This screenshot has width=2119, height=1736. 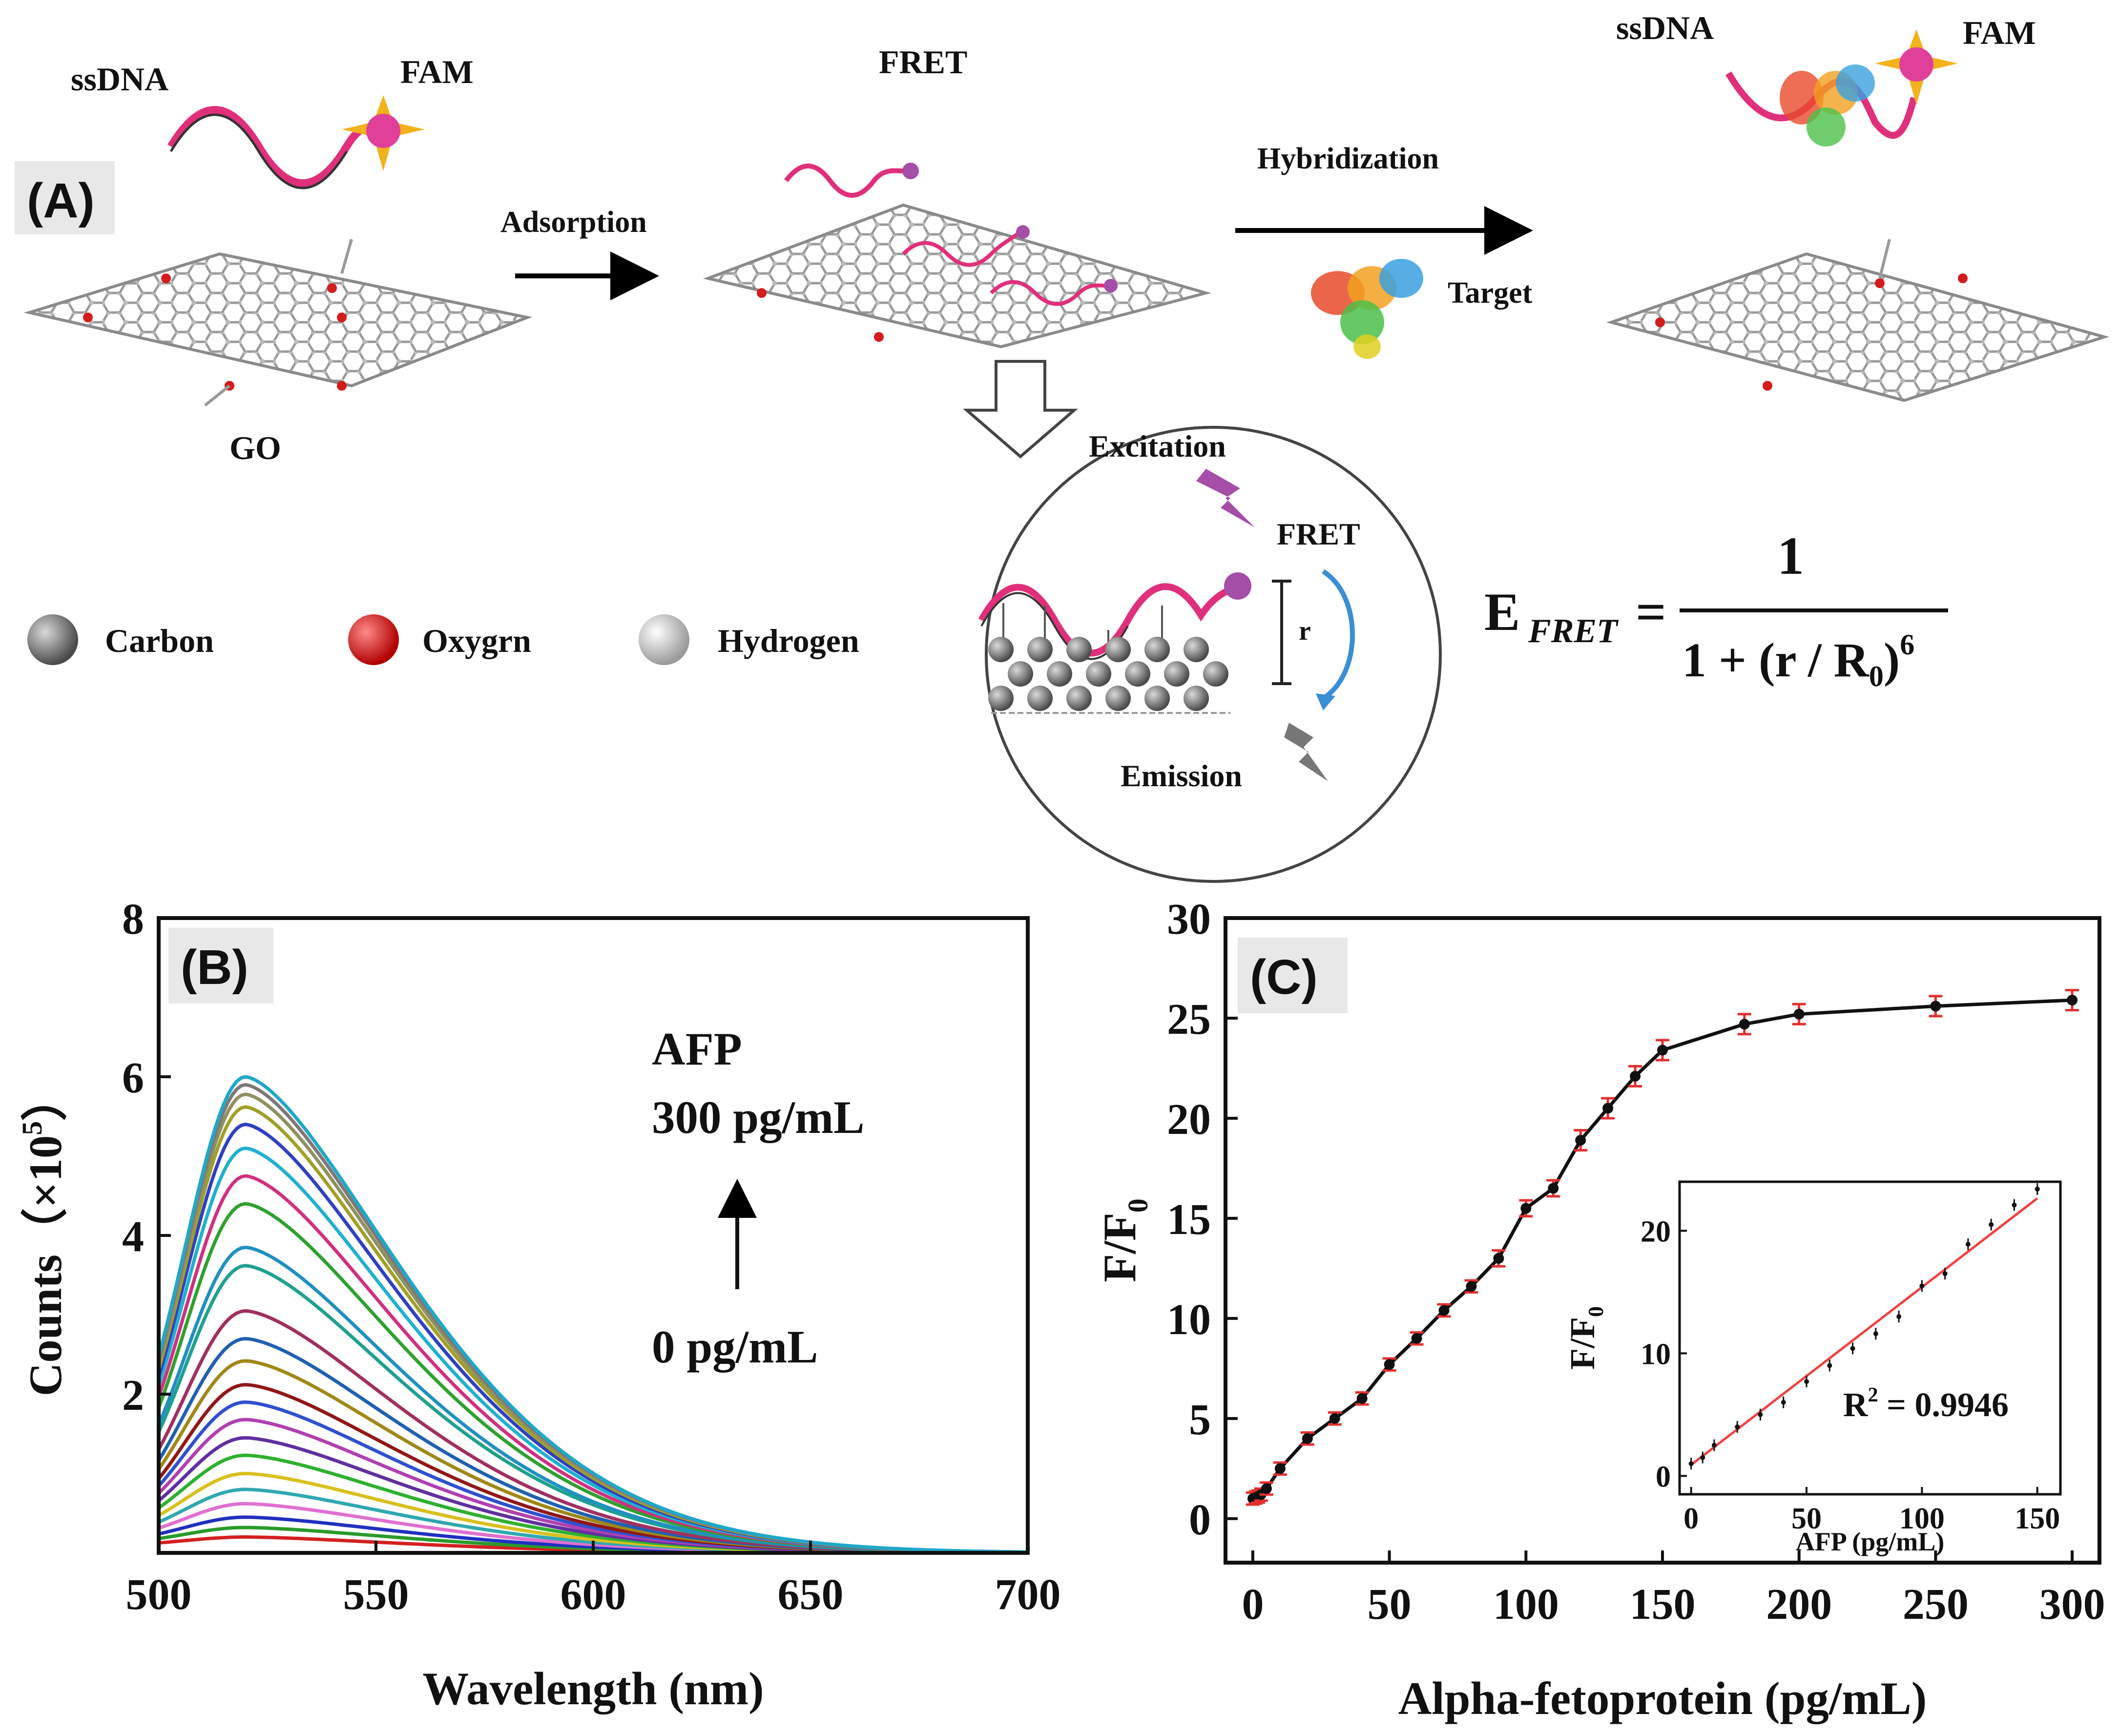 What do you see at coordinates (1189, 1320) in the screenshot?
I see `y-tick-label-10: 10` at bounding box center [1189, 1320].